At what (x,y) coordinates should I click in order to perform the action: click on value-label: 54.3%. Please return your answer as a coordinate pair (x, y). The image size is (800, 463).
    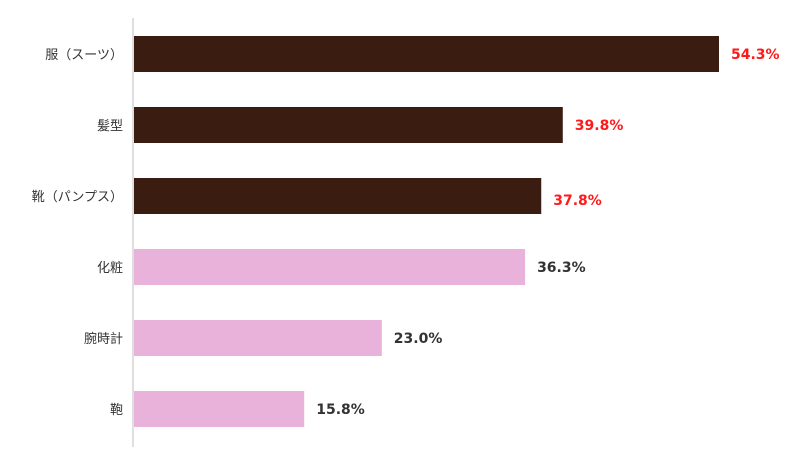
    Looking at the image, I should click on (755, 55).